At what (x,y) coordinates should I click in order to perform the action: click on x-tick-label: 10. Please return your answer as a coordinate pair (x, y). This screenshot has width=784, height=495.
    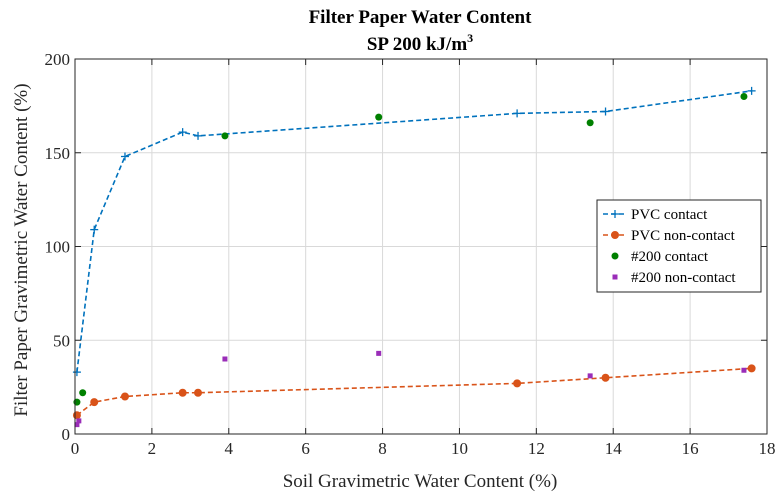
    Looking at the image, I should click on (459, 448).